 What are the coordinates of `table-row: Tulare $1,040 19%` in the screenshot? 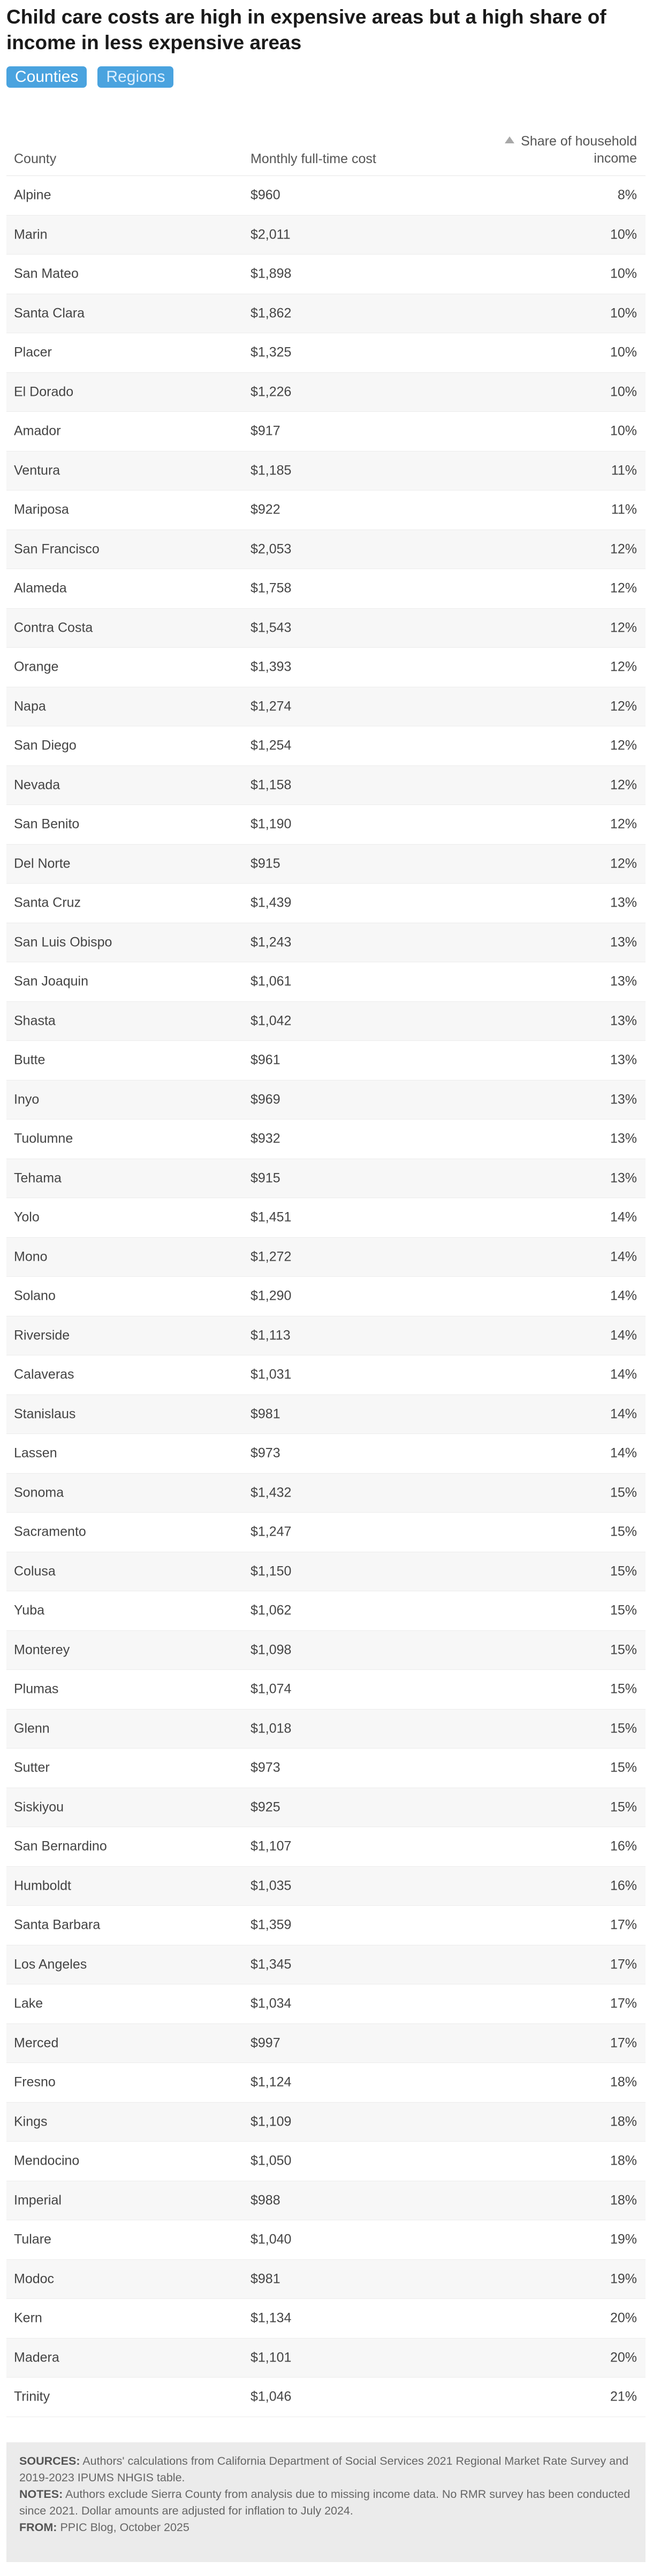 It's located at (326, 2240).